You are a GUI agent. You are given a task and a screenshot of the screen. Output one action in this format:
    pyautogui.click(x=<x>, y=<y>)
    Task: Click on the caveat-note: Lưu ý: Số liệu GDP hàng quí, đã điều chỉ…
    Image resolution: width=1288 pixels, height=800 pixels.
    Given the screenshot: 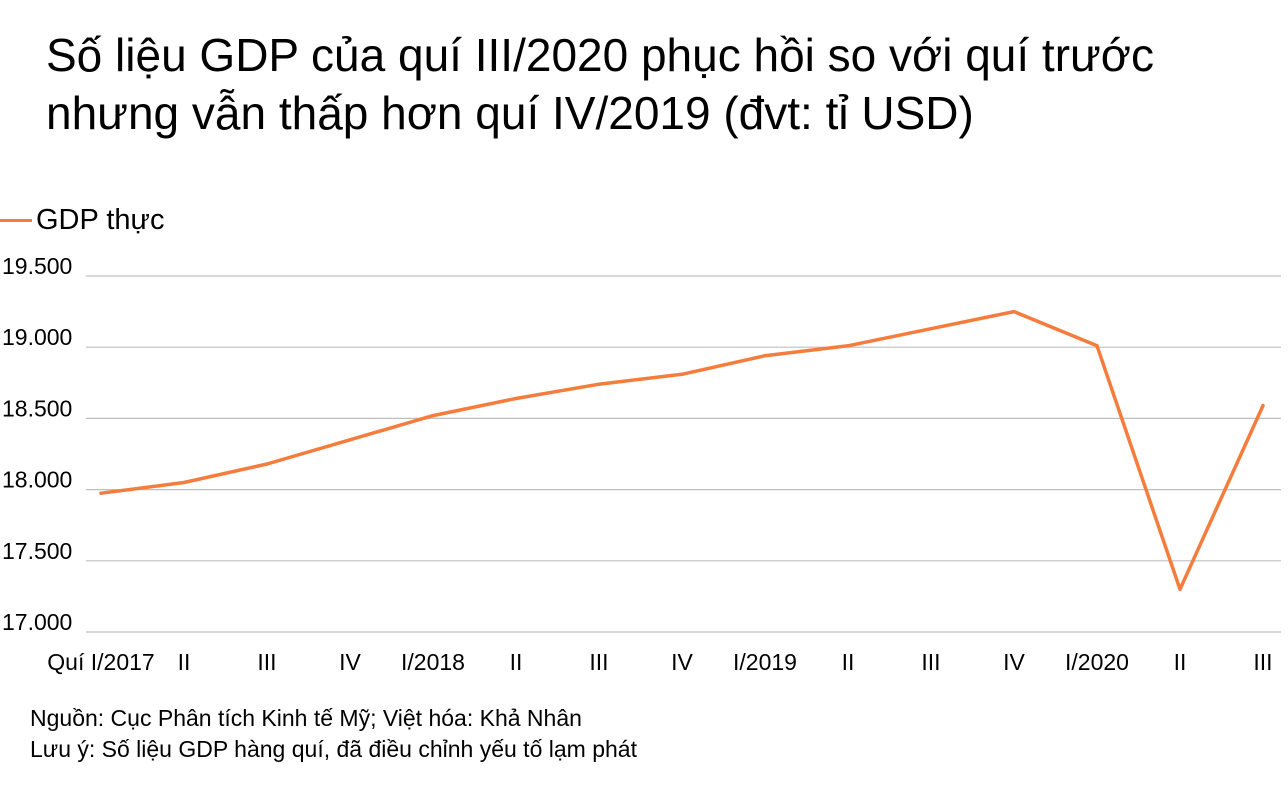 What is the action you would take?
    pyautogui.click(x=333, y=749)
    